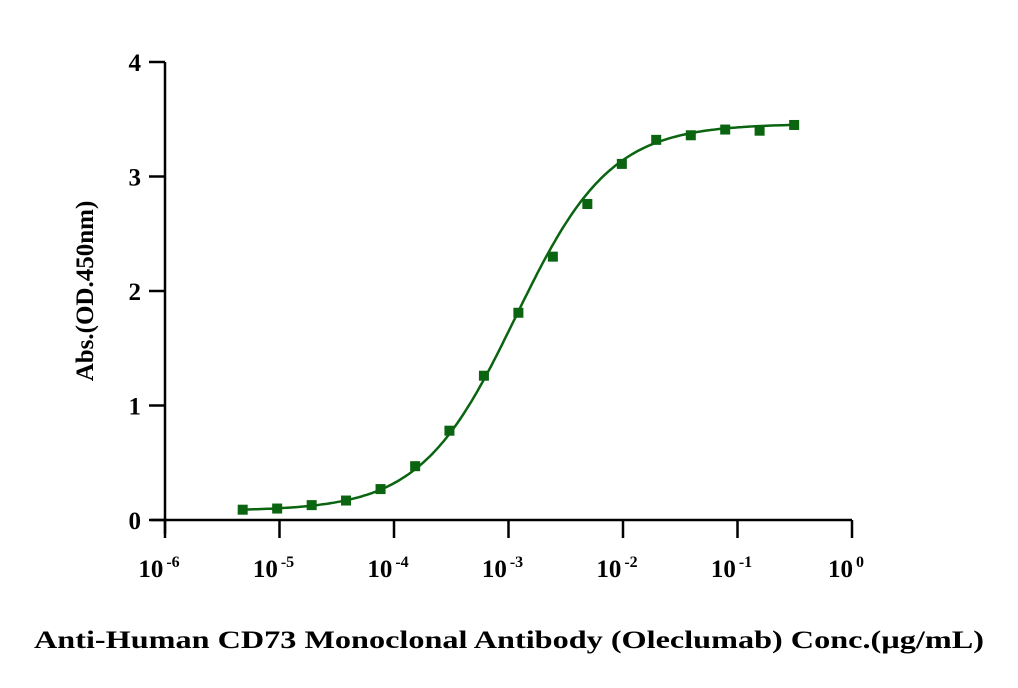  I want to click on y-tick-label: 1, so click(135, 407).